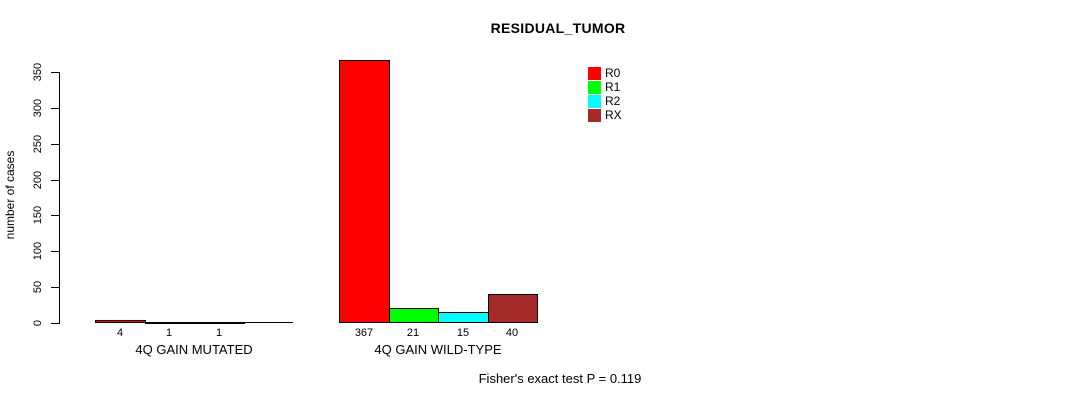  I want to click on legend: R0 R1 R2 RX, so click(605, 95).